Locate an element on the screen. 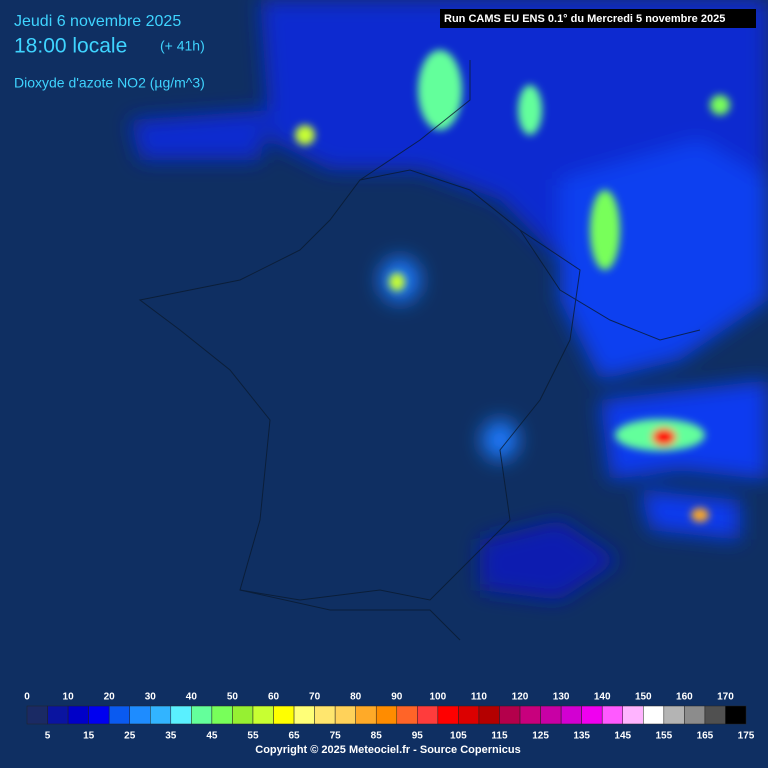  legend-label: 25 is located at coordinates (130, 736).